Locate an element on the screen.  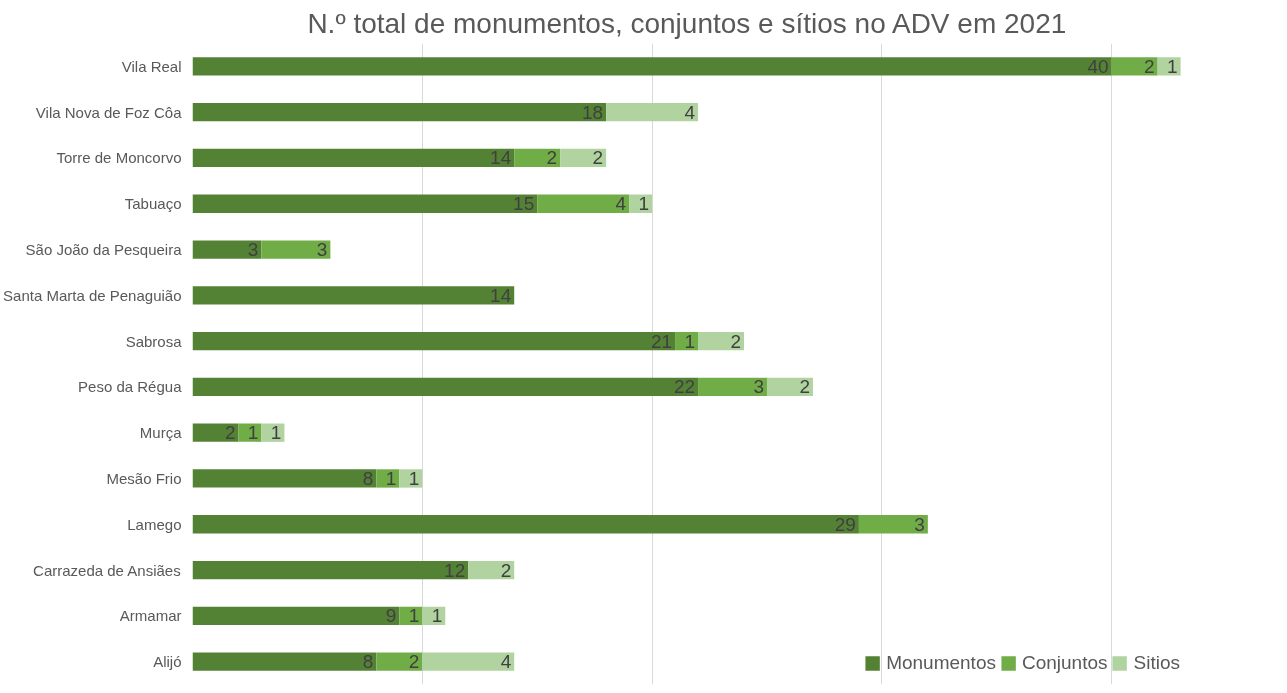
legend-label: Sitios is located at coordinates (1156, 663).